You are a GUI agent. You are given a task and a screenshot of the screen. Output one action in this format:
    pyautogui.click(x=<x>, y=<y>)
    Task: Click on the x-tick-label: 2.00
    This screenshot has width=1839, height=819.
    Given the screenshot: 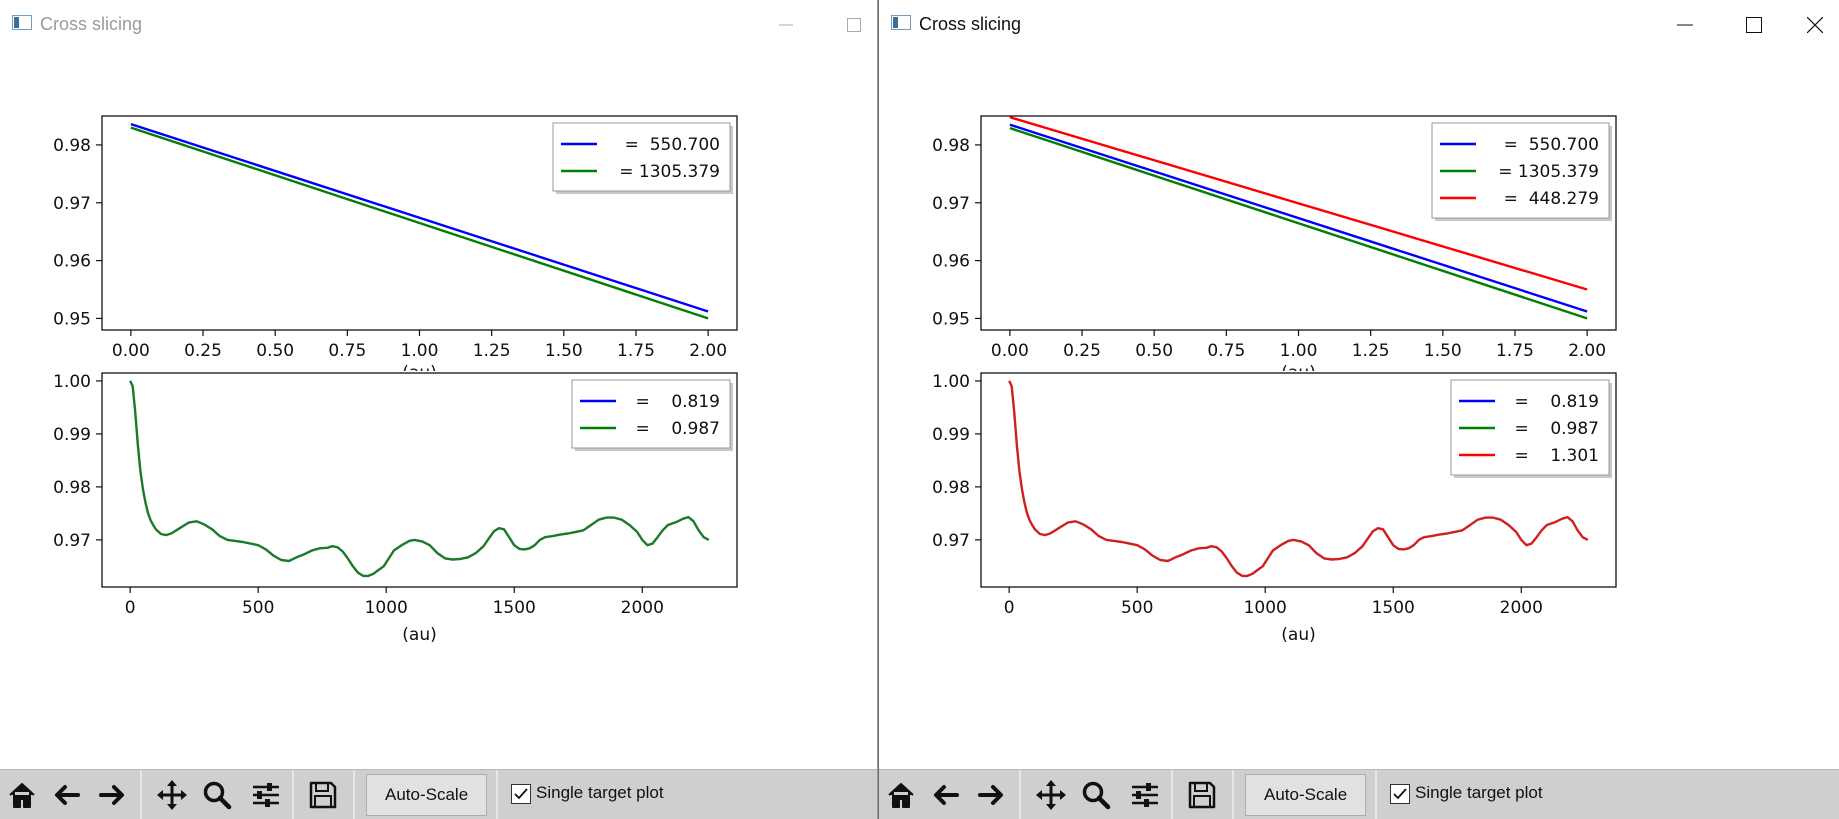 What is the action you would take?
    pyautogui.click(x=708, y=351)
    